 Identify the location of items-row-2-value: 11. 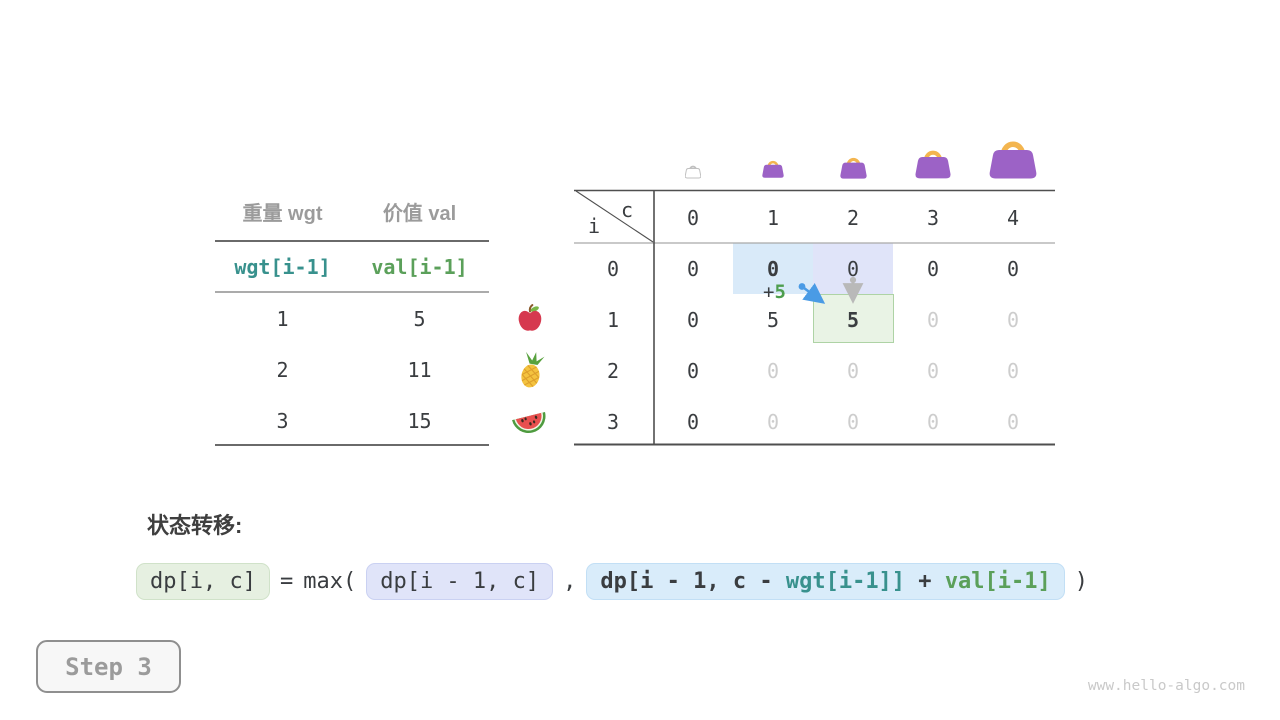
(419, 370).